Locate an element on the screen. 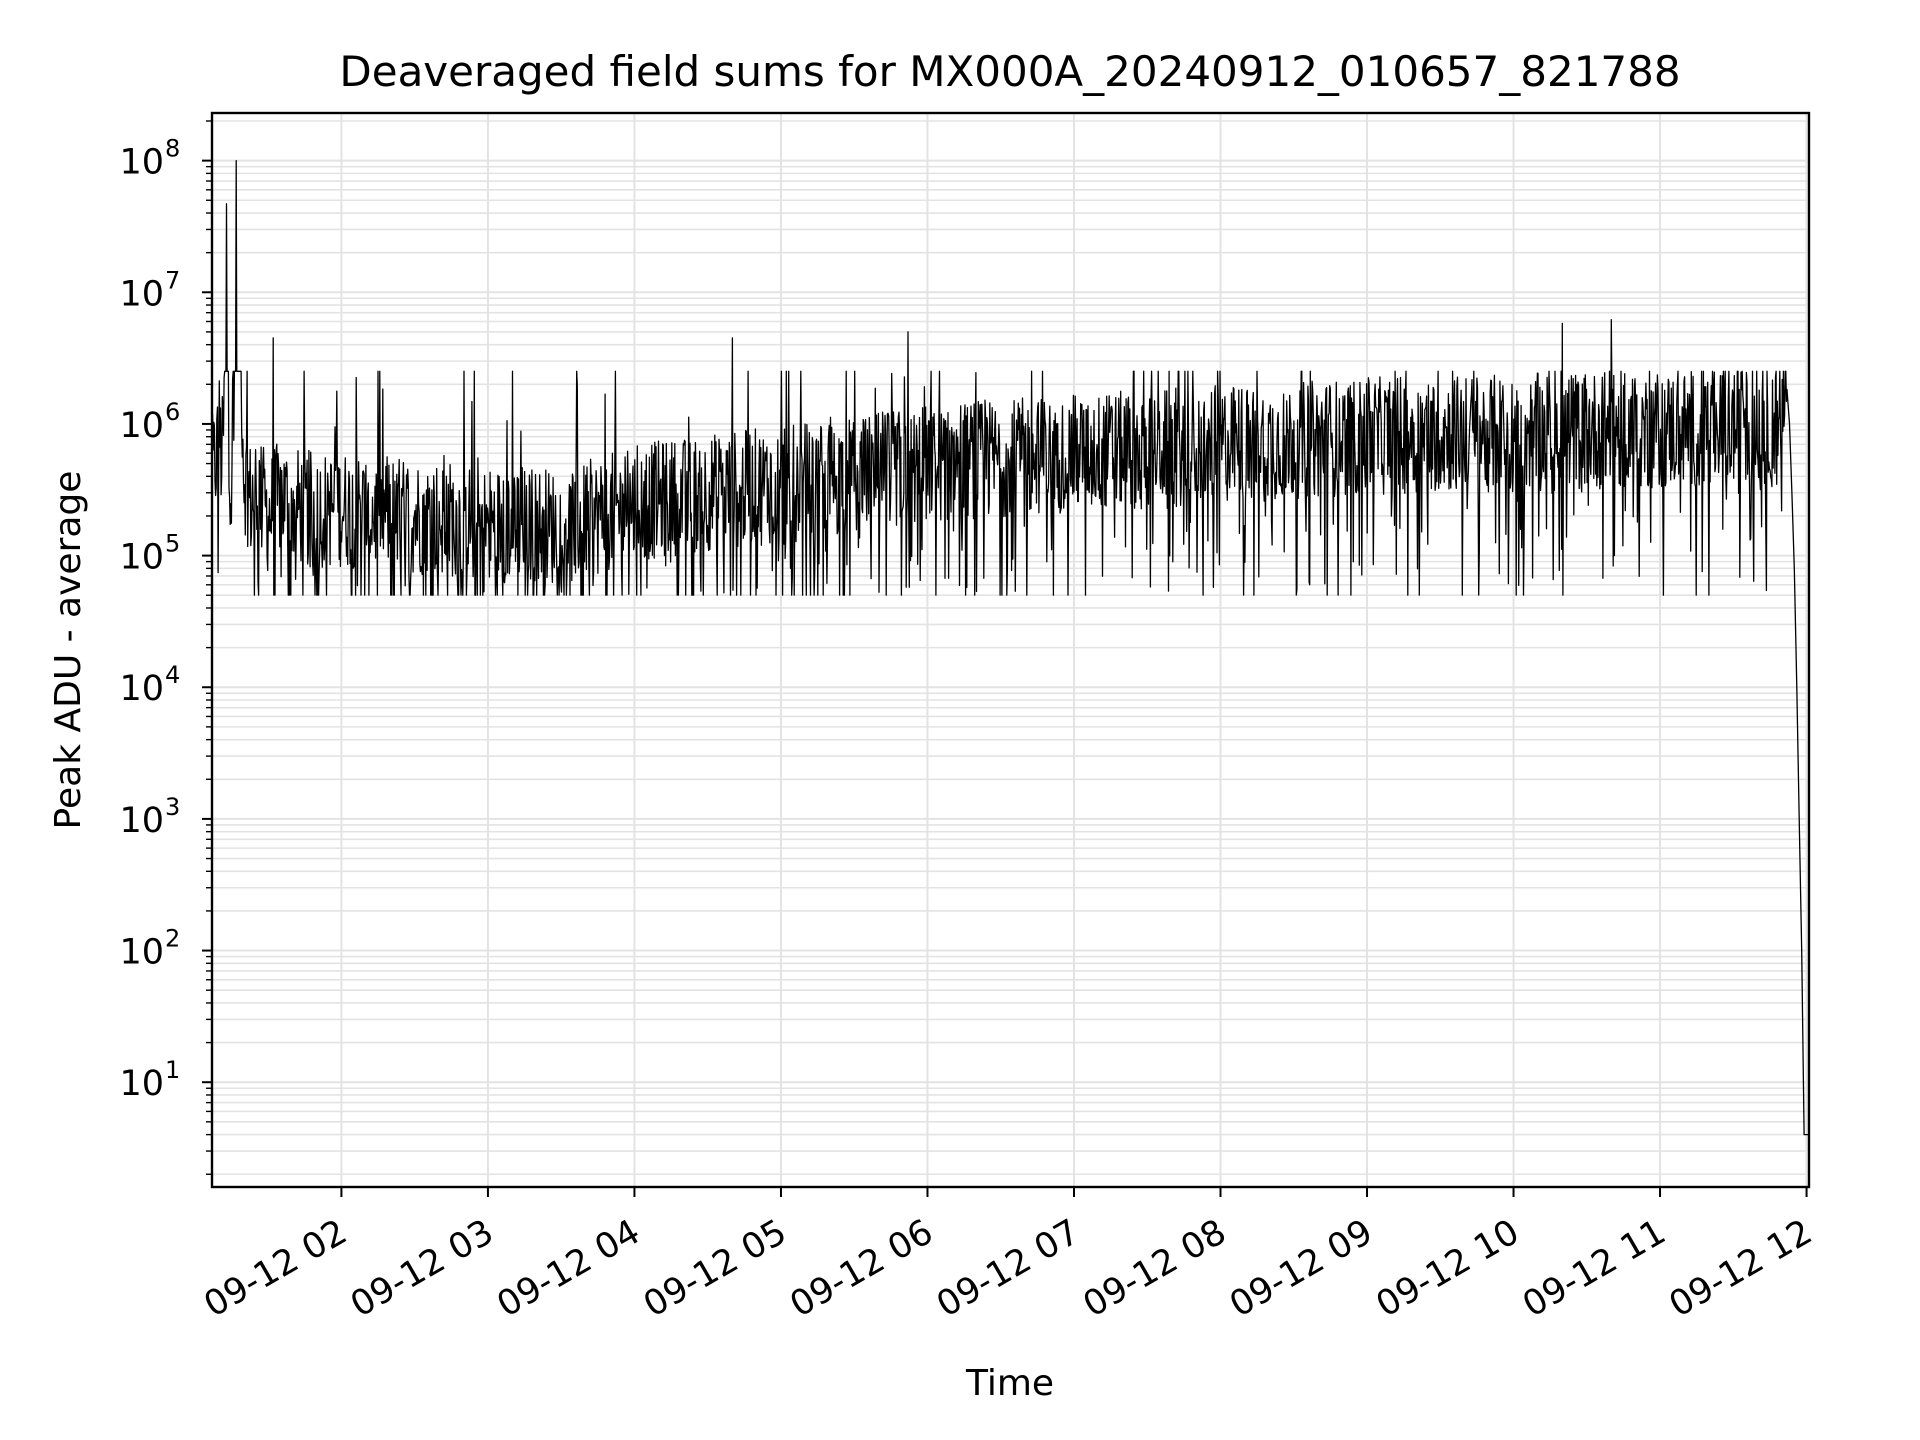  y-tick-exponent: 4 is located at coordinates (172, 675).